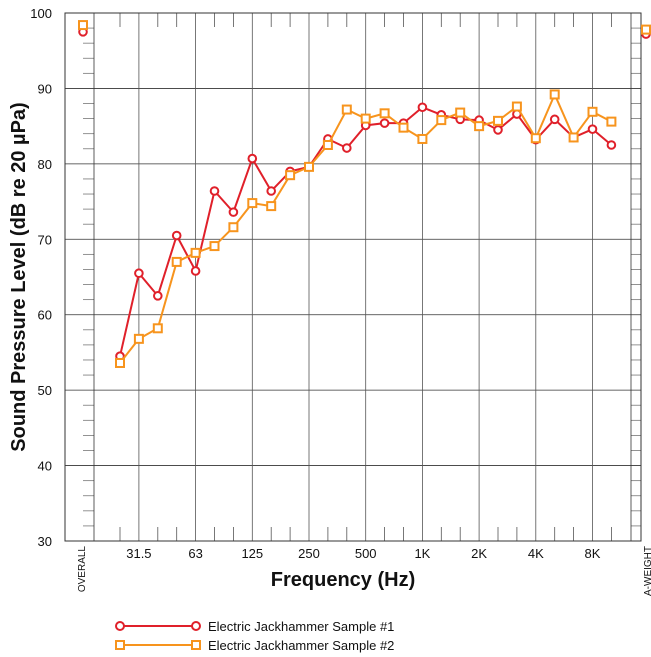  Describe the element at coordinates (45, 88) in the screenshot. I see `y-tick-label: 90` at that location.